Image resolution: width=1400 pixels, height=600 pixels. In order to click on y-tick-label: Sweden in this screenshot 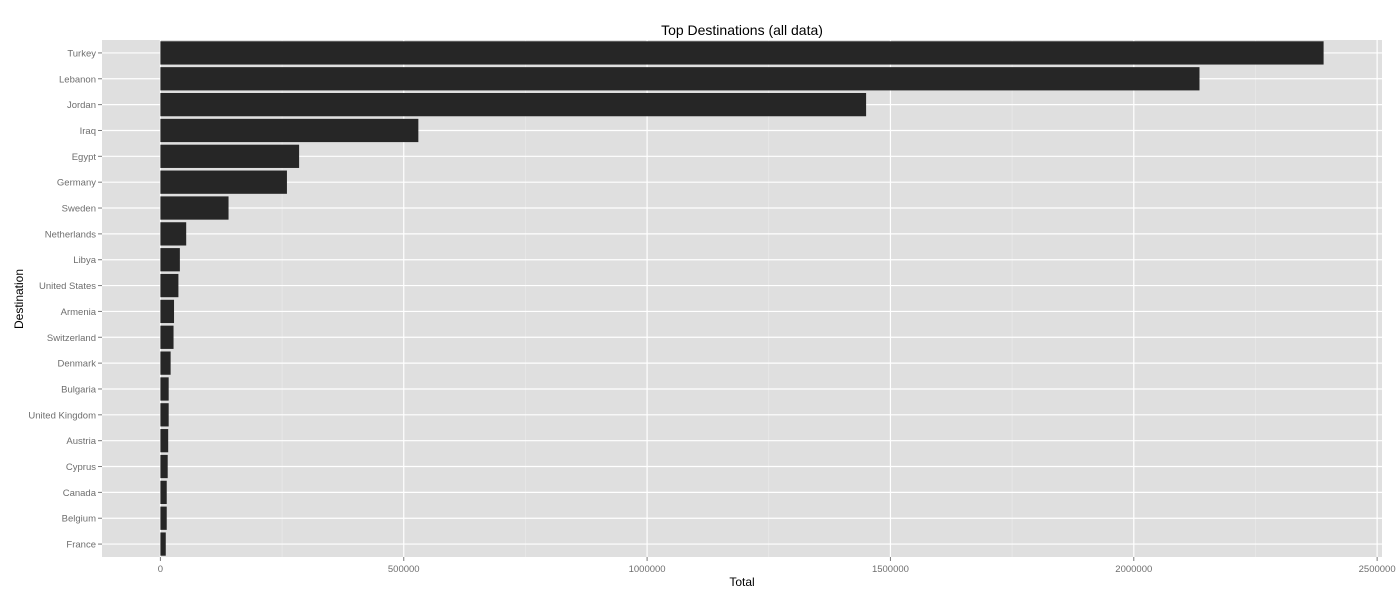, I will do `click(79, 209)`.